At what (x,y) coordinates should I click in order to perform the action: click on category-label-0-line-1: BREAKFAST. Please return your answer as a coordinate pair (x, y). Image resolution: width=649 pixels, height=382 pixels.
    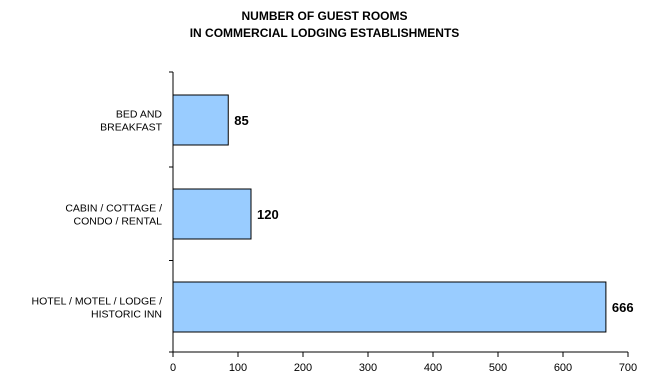
    Looking at the image, I should click on (131, 128).